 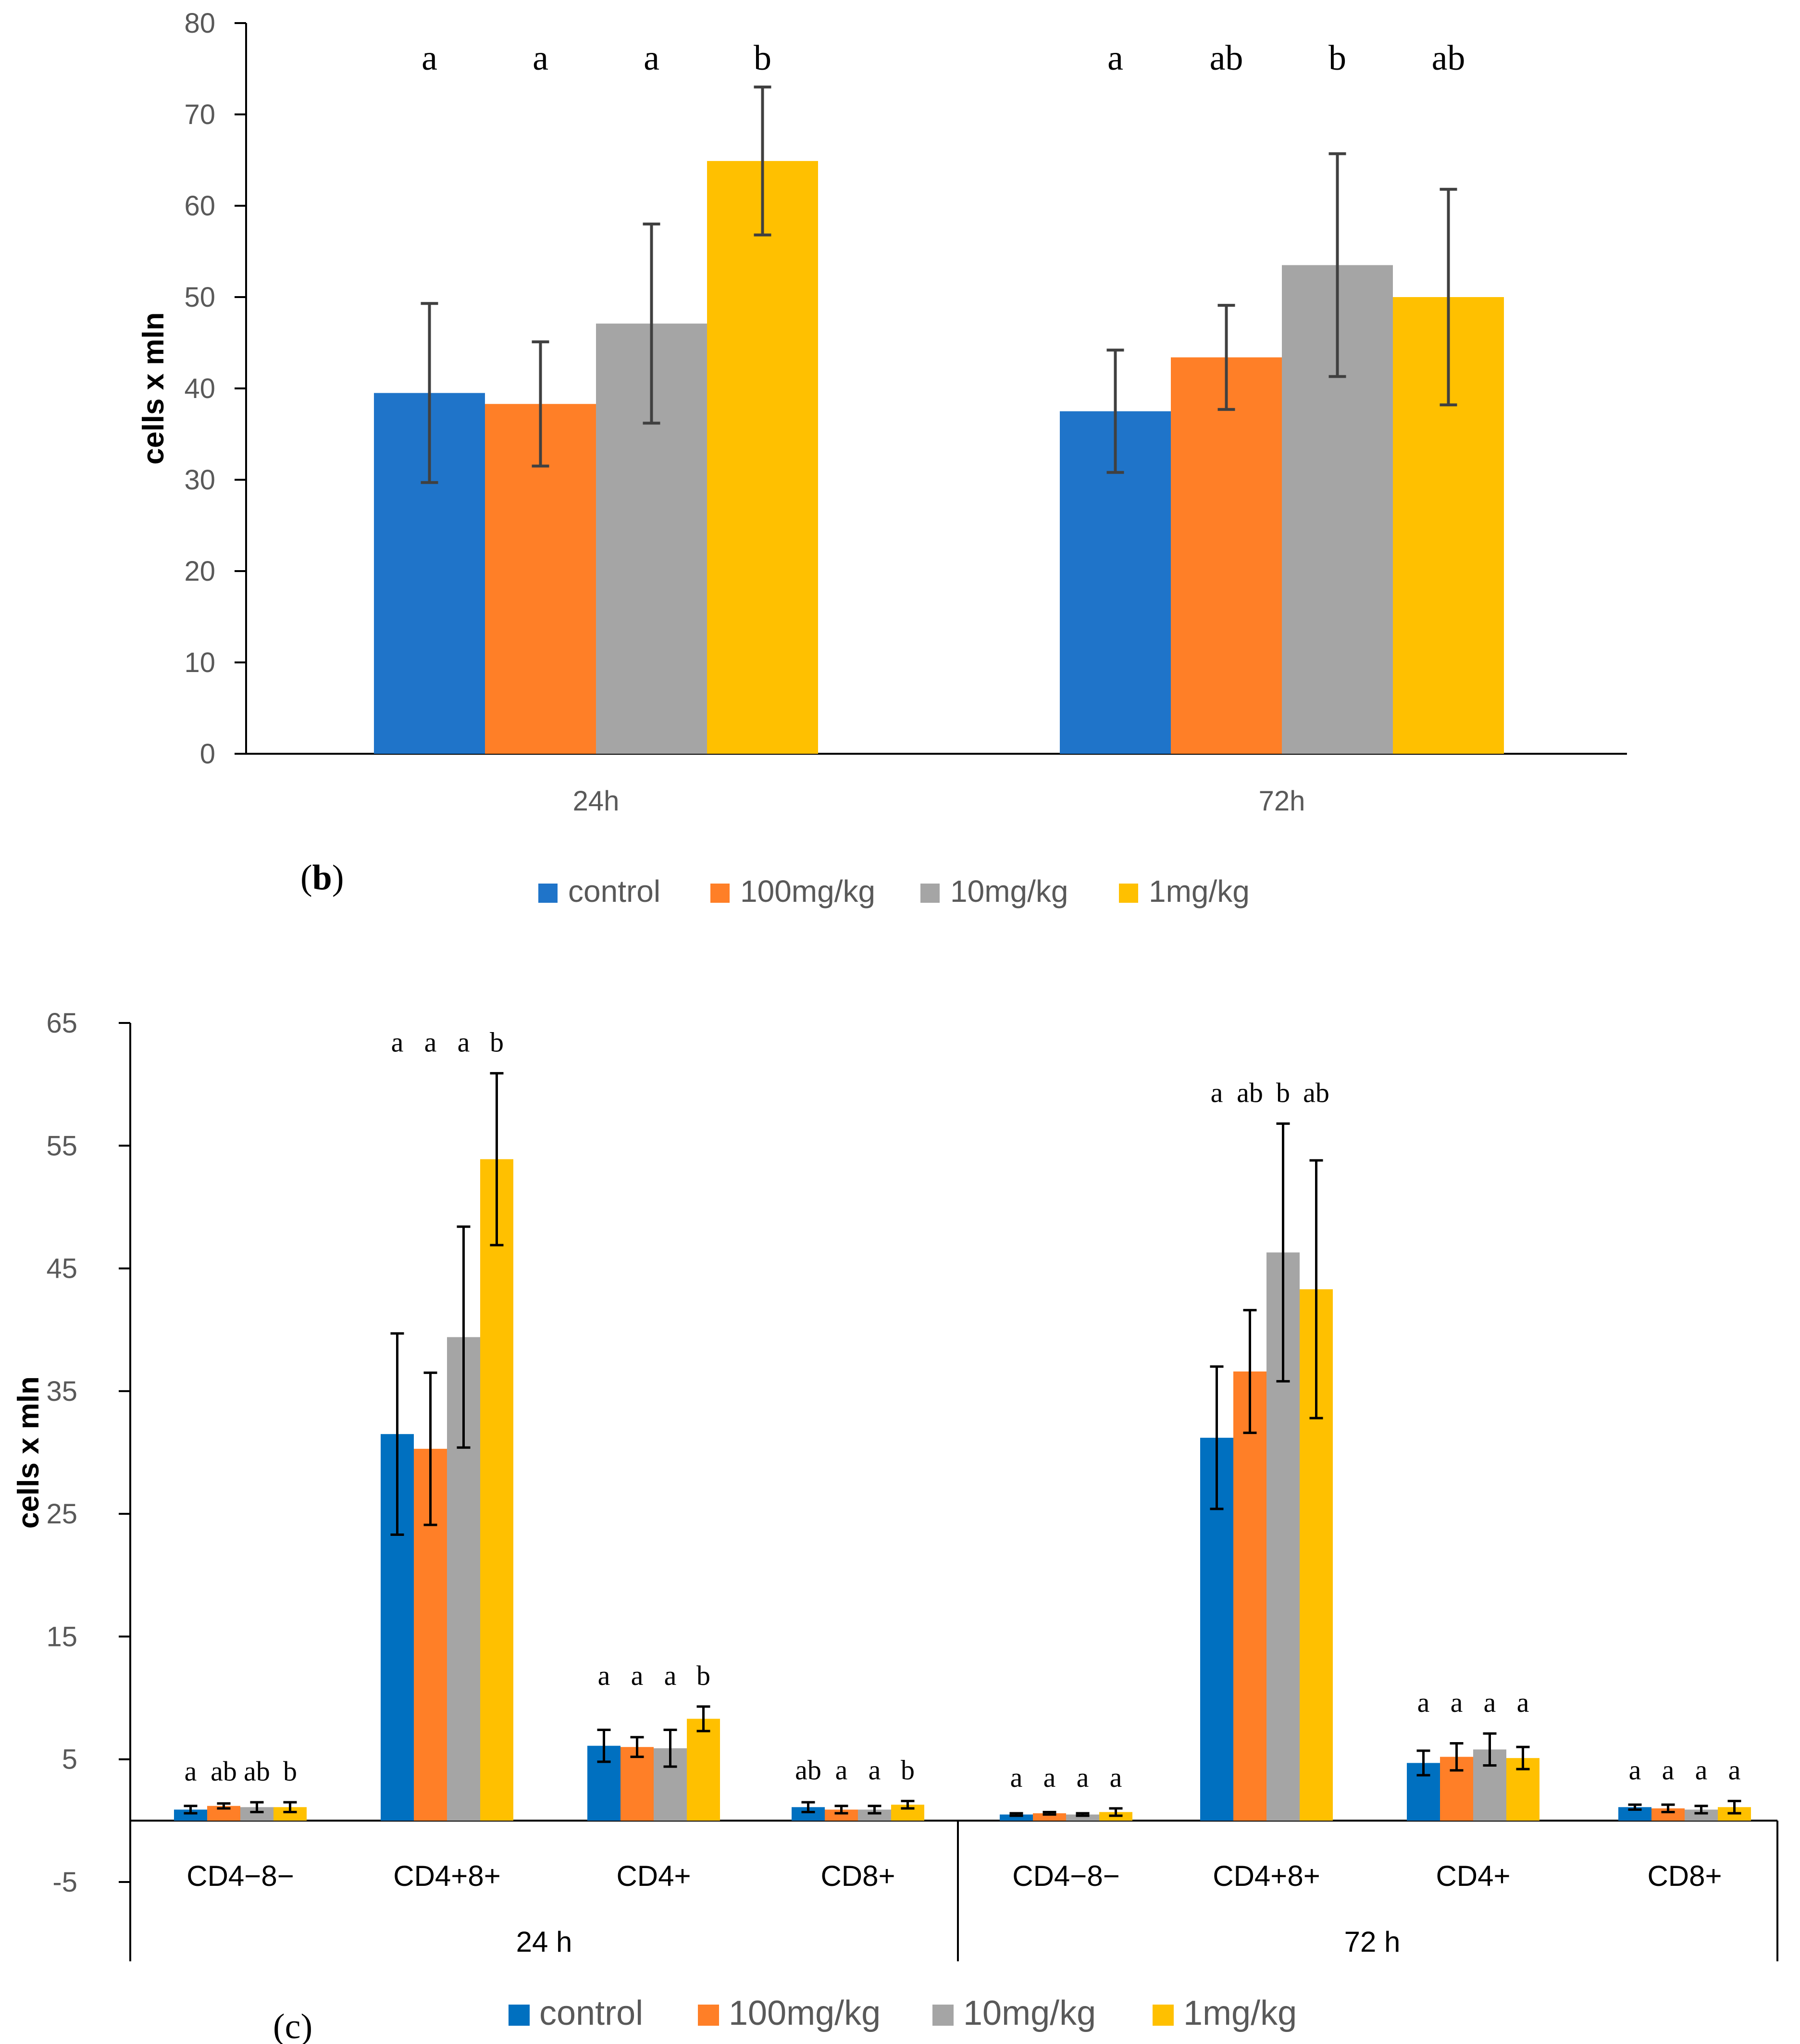 What do you see at coordinates (200, 23) in the screenshot?
I see `y-tick-label: 80` at bounding box center [200, 23].